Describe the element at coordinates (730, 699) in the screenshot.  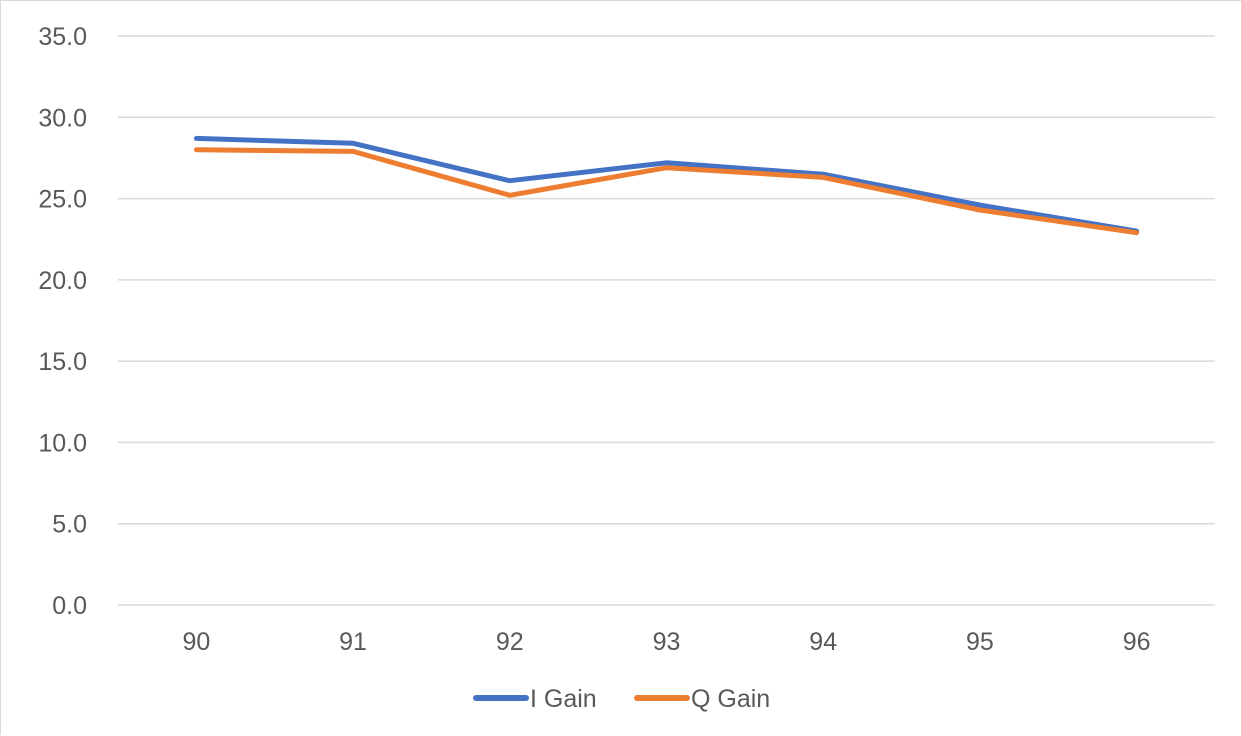
I see `legend-label: Q Gain` at that location.